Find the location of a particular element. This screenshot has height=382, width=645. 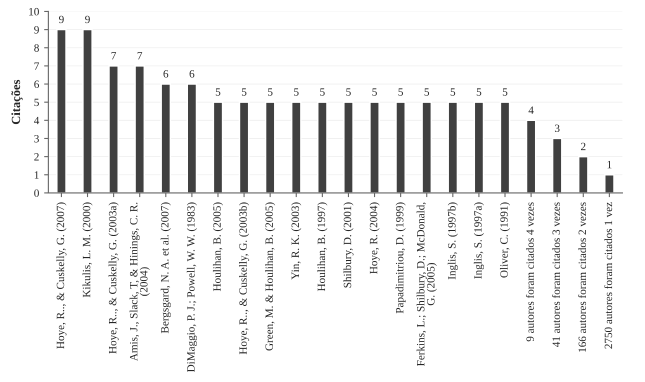

x-tick-label: Green, M. & Houlihan, B. (2005) is located at coordinates (270, 276).